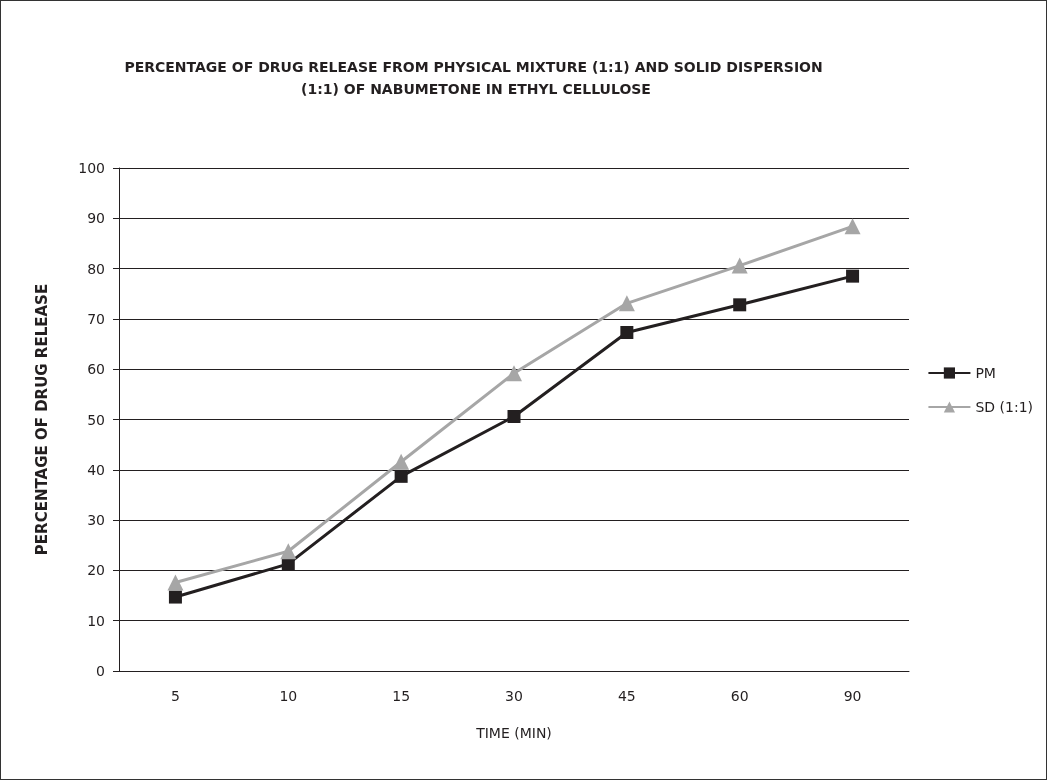 This screenshot has width=1047, height=780. I want to click on y-tick-label: 100, so click(91, 168).